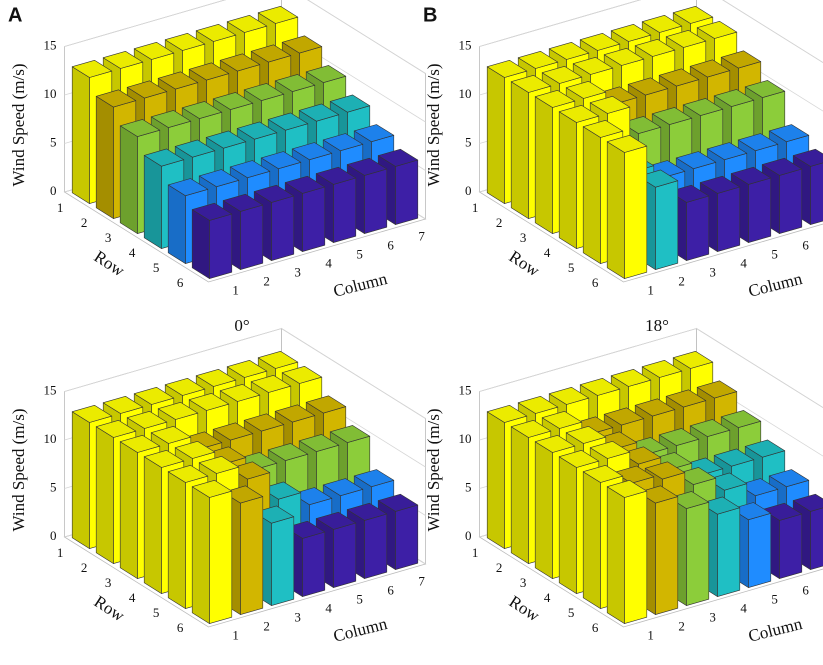 The height and width of the screenshot is (665, 823). What do you see at coordinates (84, 222) in the screenshot?
I see `row-tick-label: 2` at bounding box center [84, 222].